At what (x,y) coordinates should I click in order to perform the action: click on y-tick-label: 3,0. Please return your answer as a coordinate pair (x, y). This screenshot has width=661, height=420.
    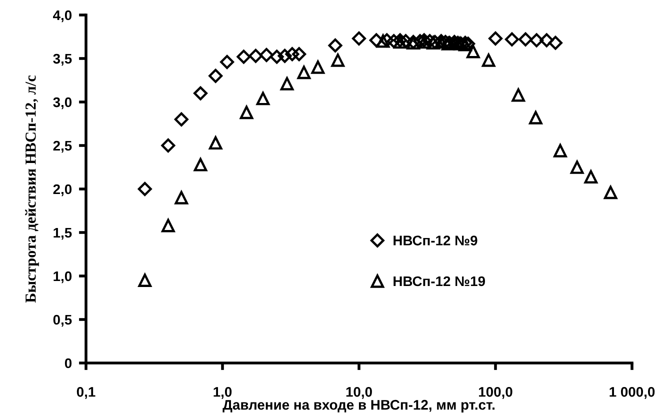
    Looking at the image, I should click on (62, 103).